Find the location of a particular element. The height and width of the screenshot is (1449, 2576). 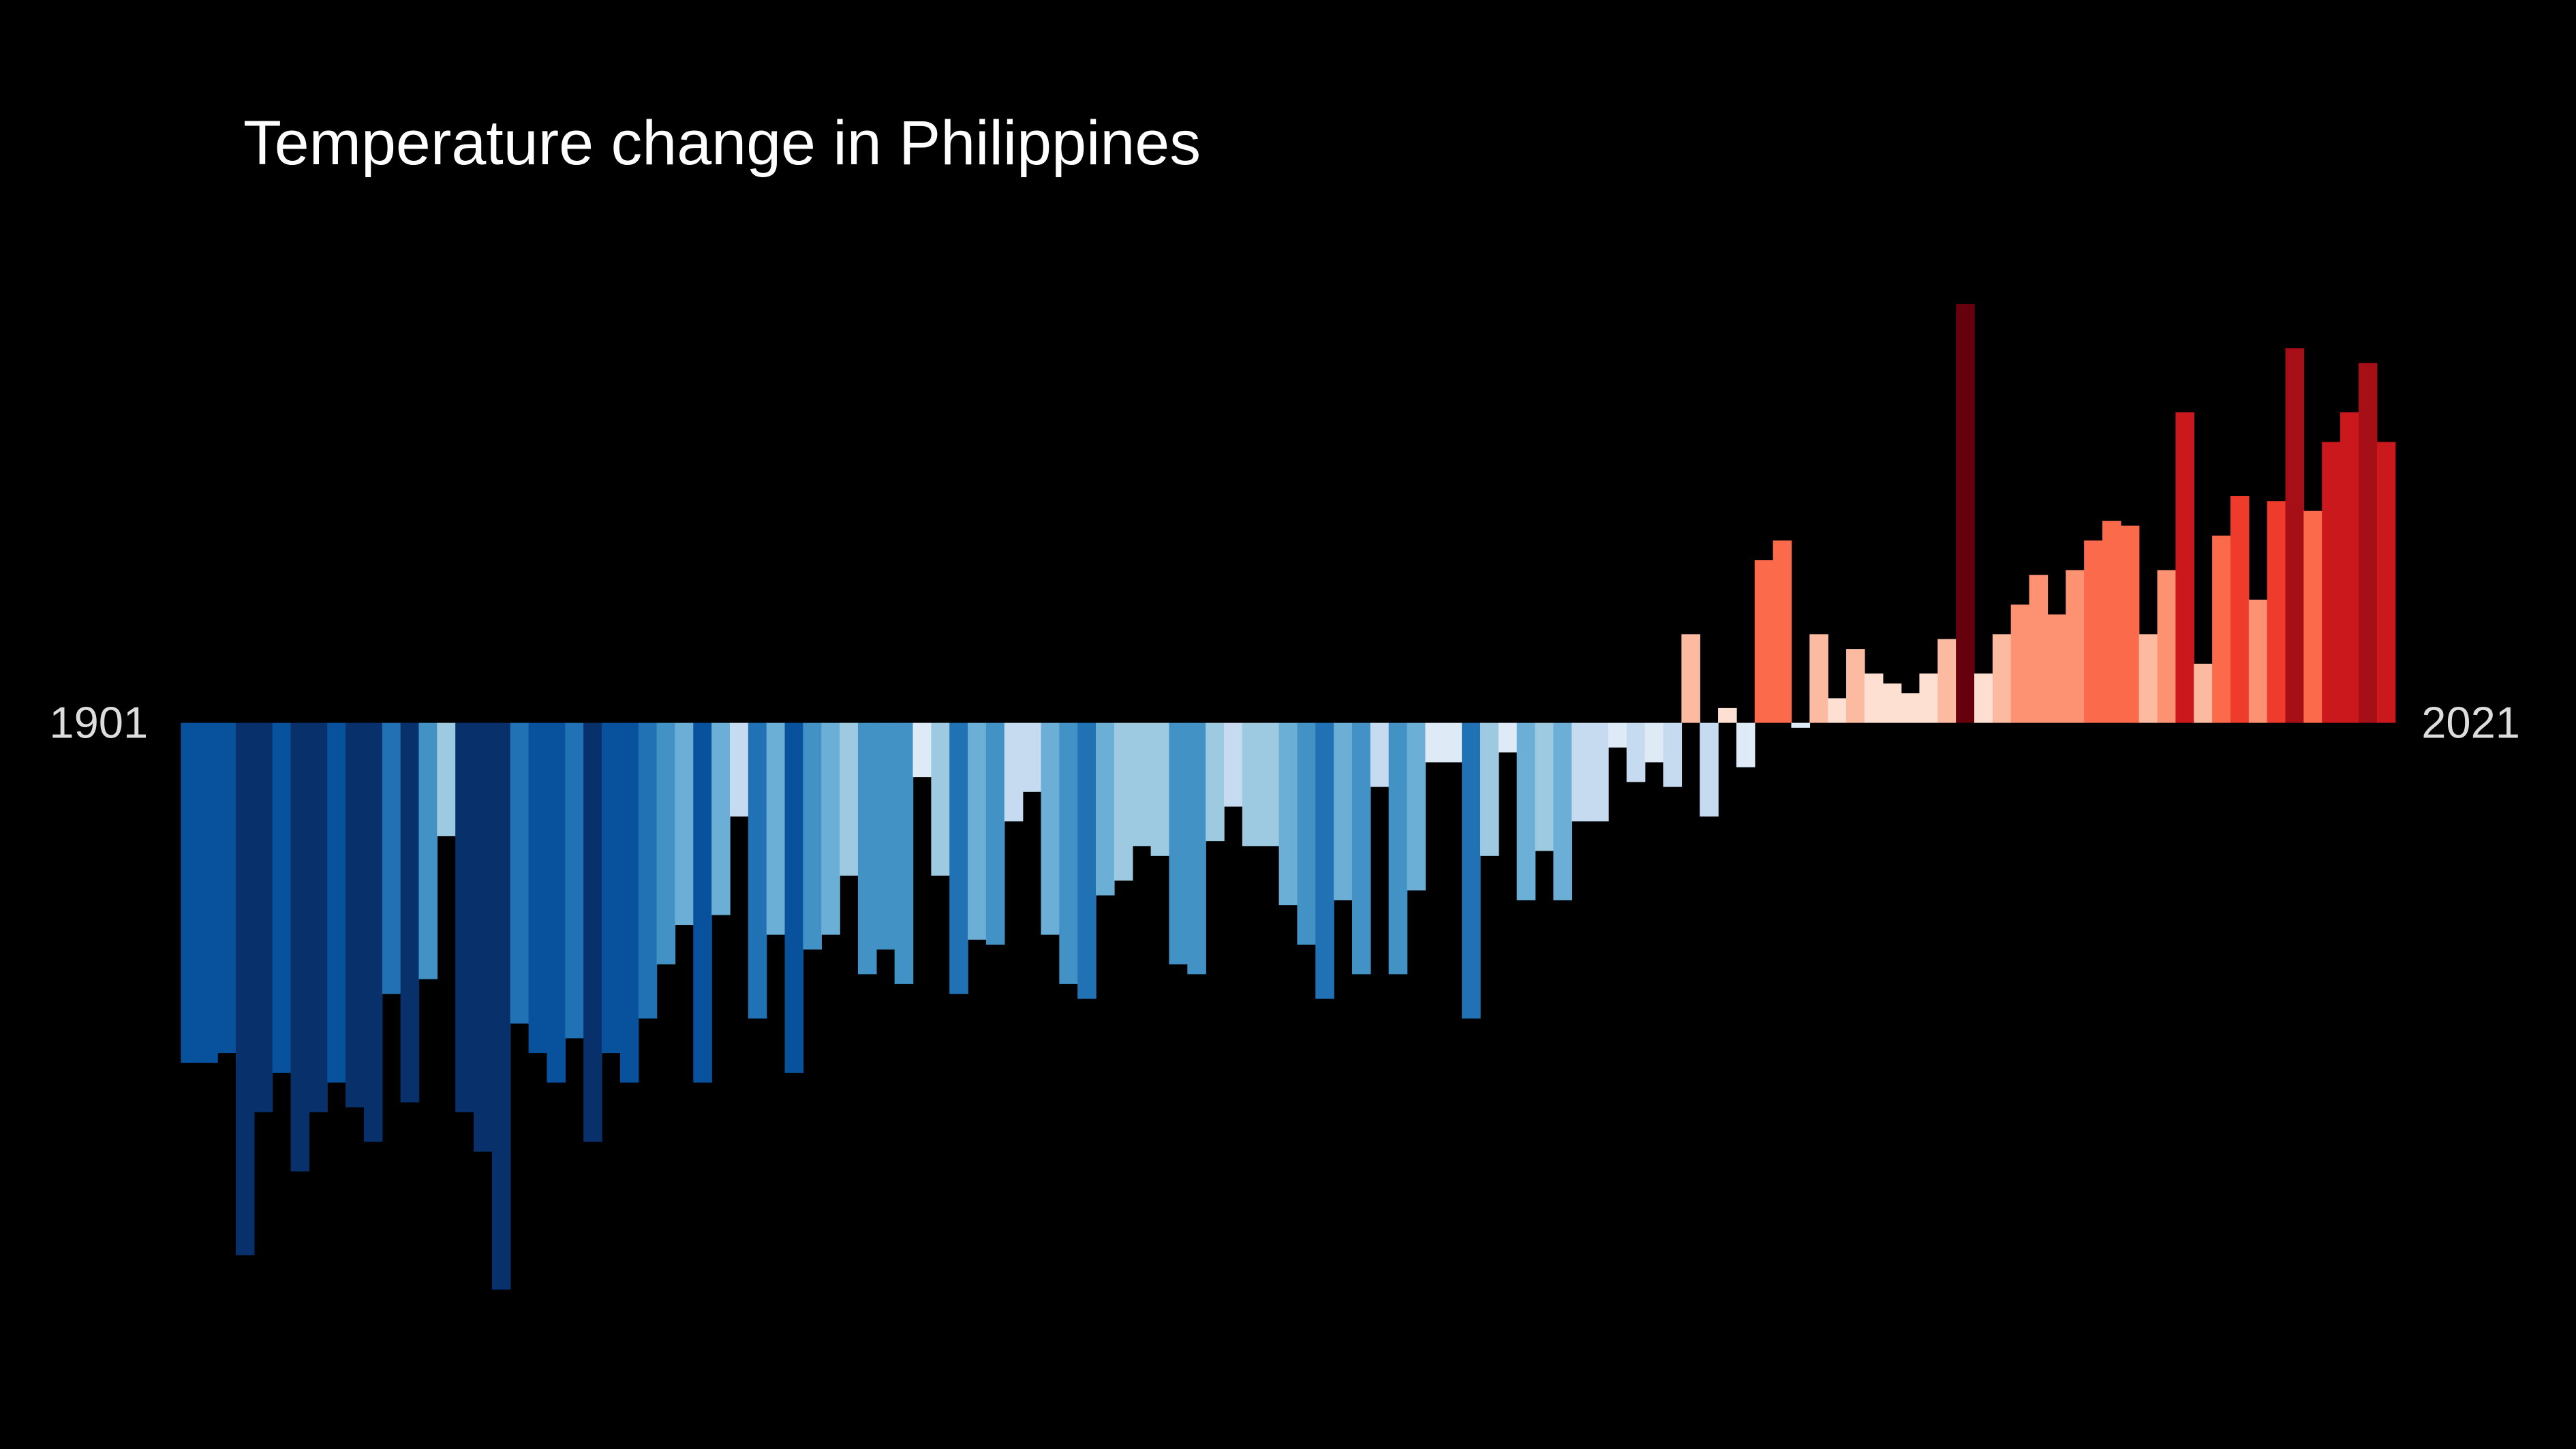

chart-title: Temperature change in Philippines is located at coordinates (722, 143).